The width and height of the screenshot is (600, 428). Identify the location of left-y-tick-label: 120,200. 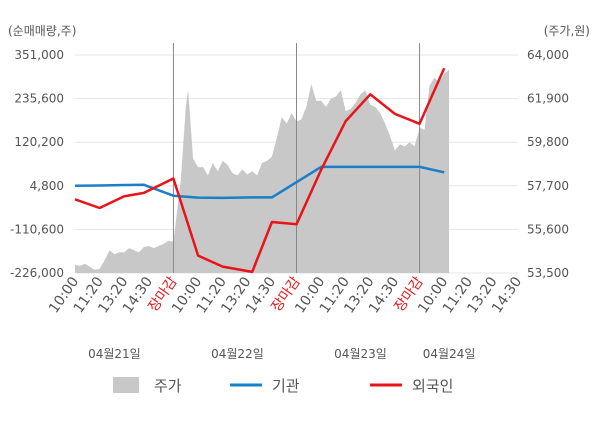
(39, 142).